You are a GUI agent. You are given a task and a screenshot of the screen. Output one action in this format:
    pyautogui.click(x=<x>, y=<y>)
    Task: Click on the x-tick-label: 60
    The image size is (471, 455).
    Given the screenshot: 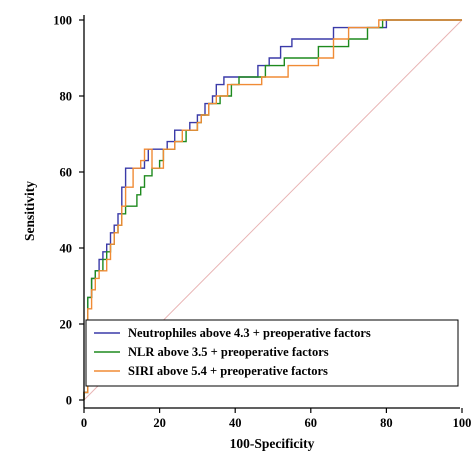 What is the action you would take?
    pyautogui.click(x=311, y=423)
    